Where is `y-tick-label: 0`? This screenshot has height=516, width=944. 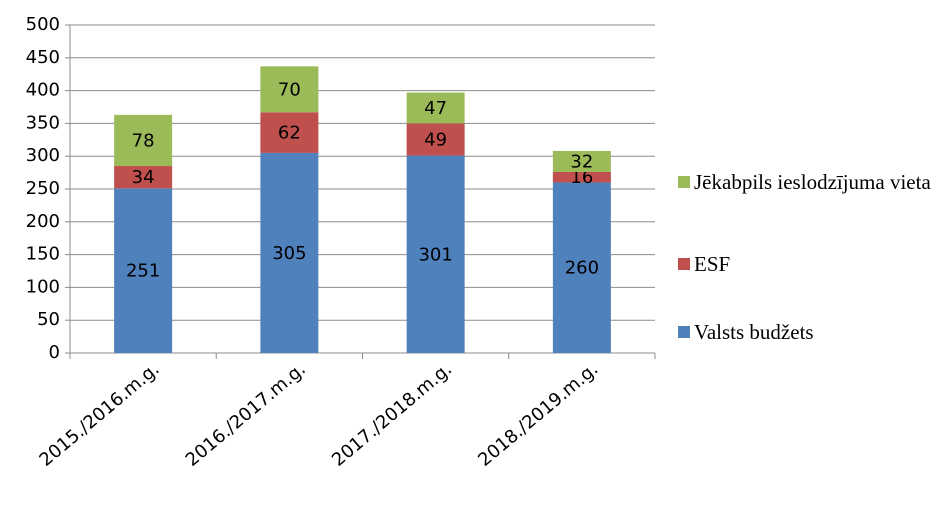 y-tick-label: 0 is located at coordinates (54, 352).